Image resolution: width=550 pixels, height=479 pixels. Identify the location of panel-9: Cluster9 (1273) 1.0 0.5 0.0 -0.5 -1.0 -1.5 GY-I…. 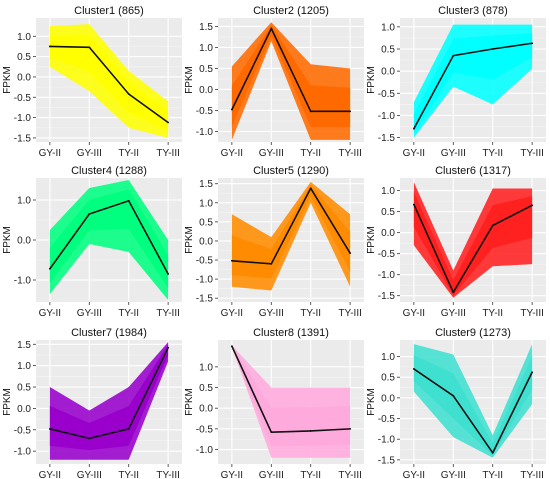
(456, 403).